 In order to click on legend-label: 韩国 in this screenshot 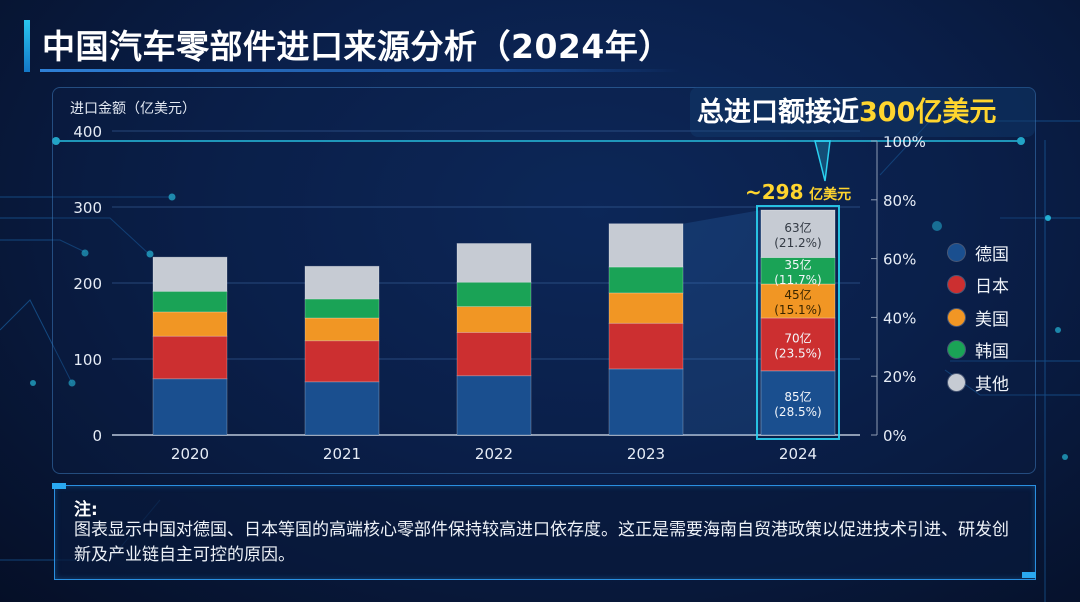, I will do `click(992, 352)`.